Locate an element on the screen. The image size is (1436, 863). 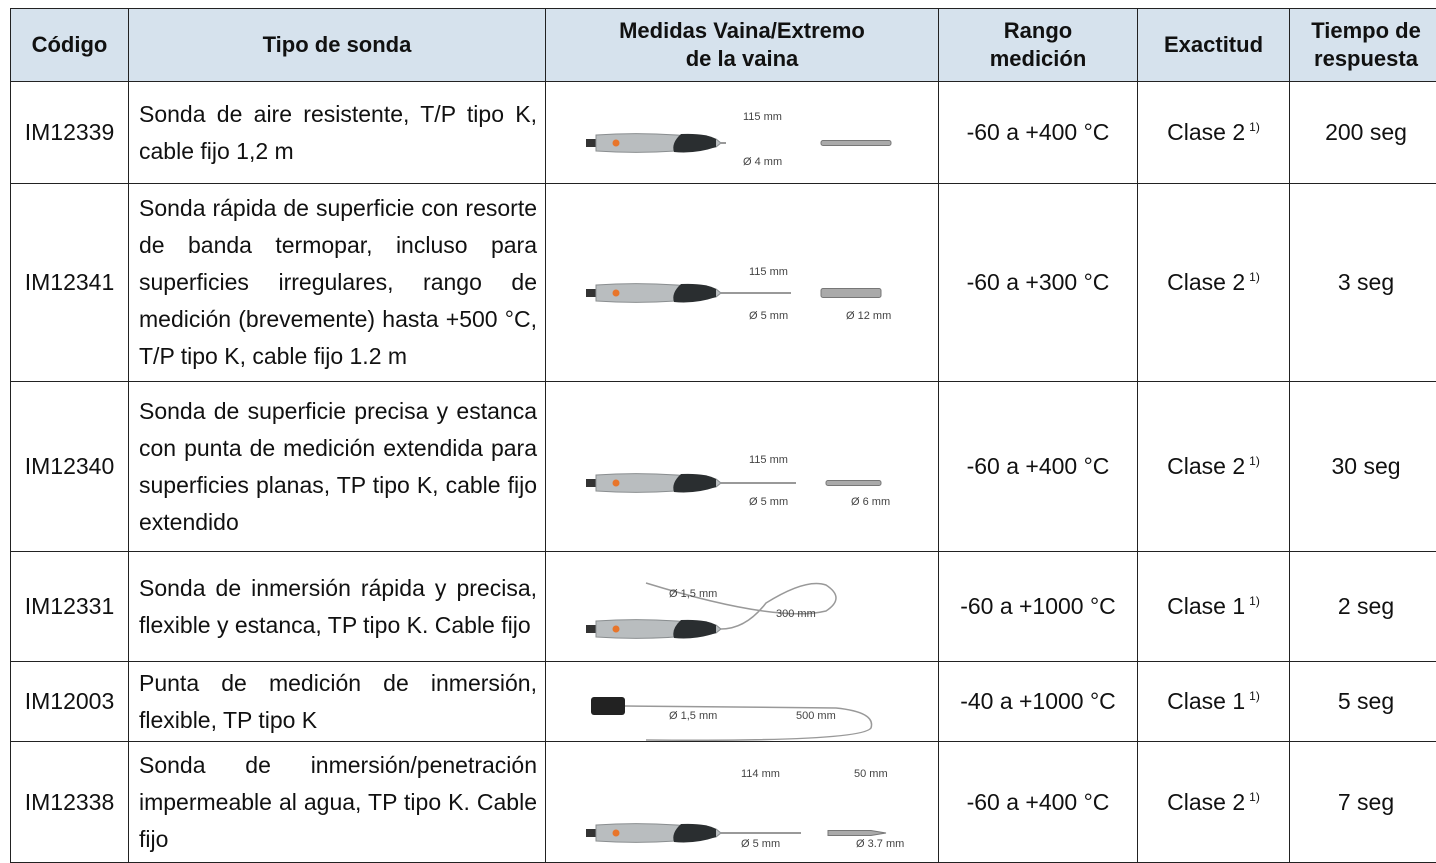
probe-connector is located at coordinates (608, 706).